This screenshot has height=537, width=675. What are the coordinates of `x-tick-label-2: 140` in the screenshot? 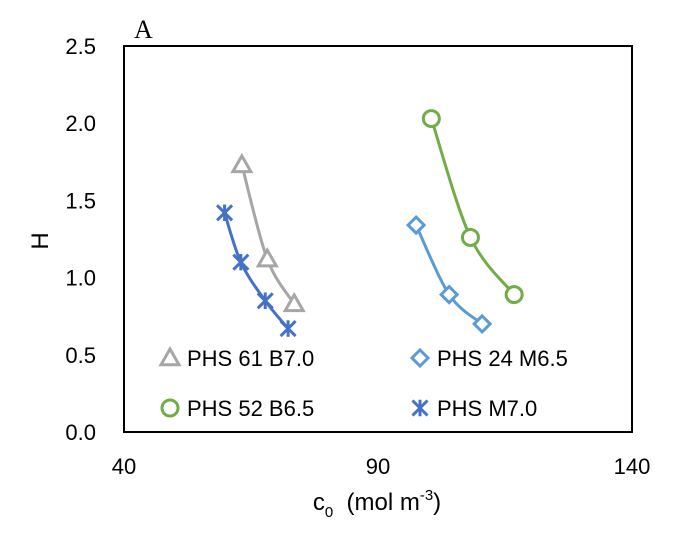 It's located at (632, 466).